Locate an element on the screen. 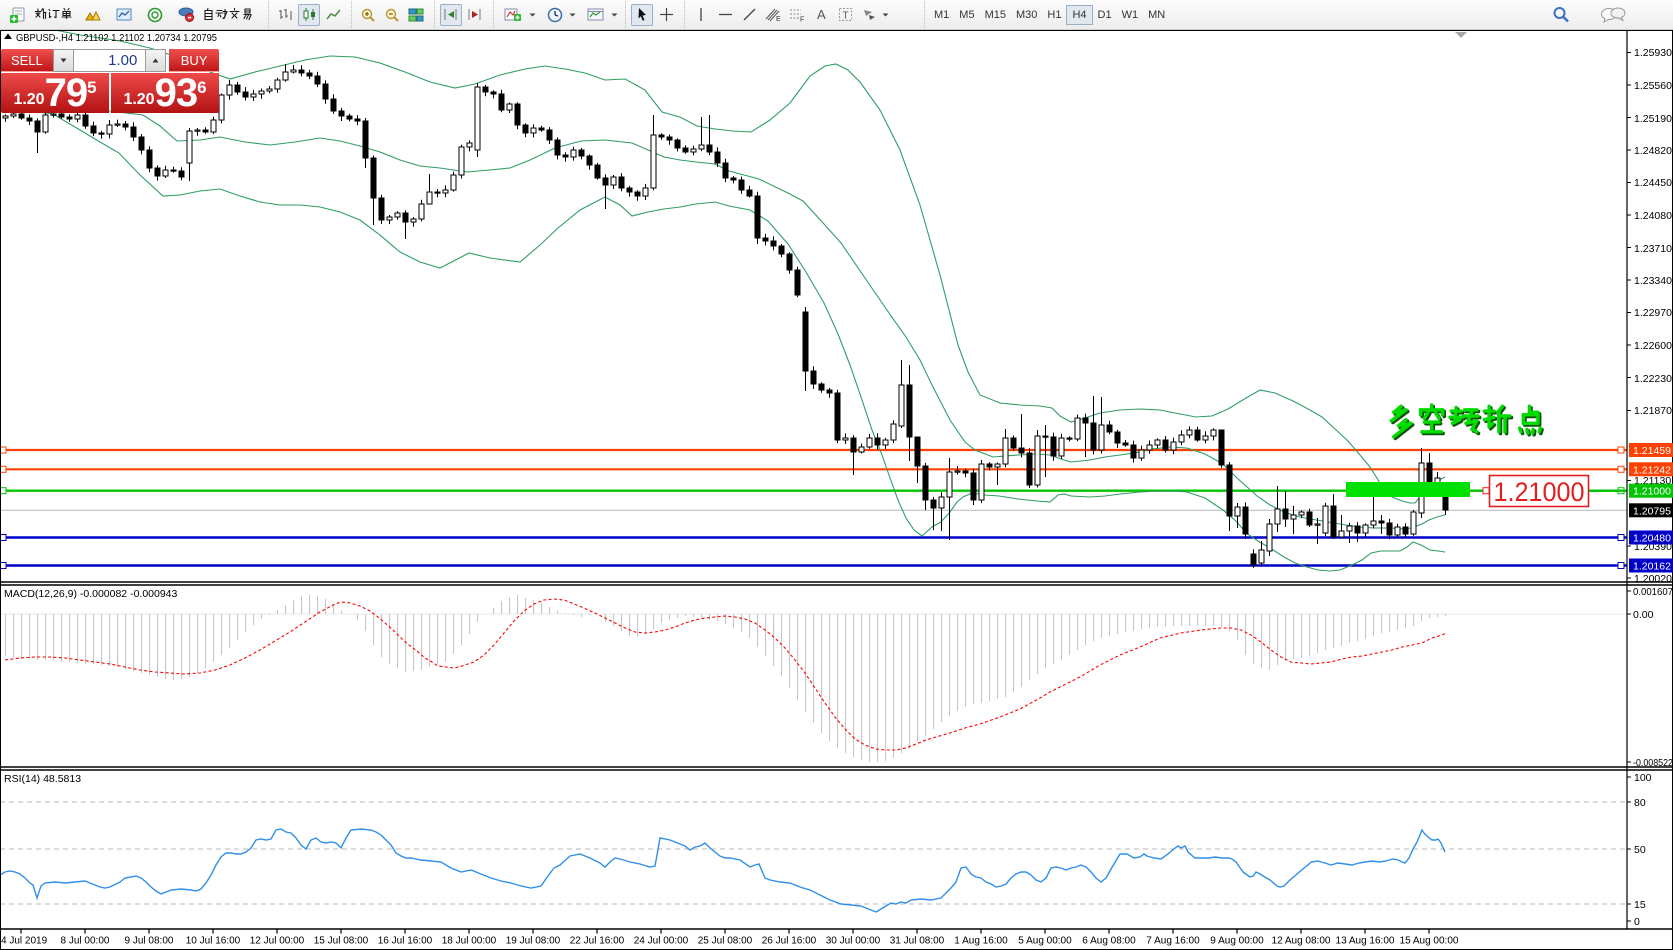 The width and height of the screenshot is (1673, 950). svg-text:MACD(12,26,9) -0.000082 -0.000: MACD(12,26,9) -0.000082 -0.000943 is located at coordinates (91, 594).